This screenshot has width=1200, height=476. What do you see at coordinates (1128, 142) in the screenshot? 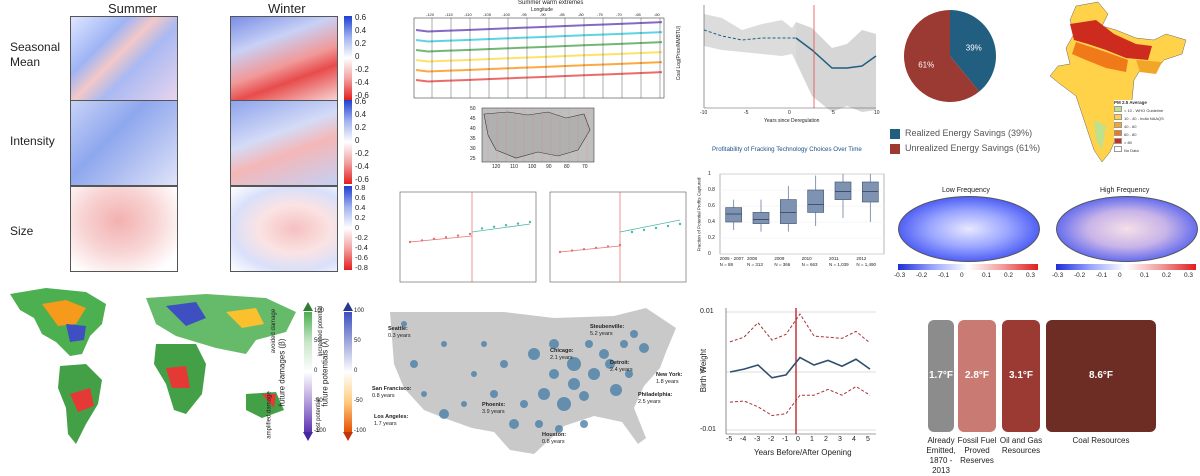
I see `india-legend-label: > 80` at bounding box center [1128, 142].